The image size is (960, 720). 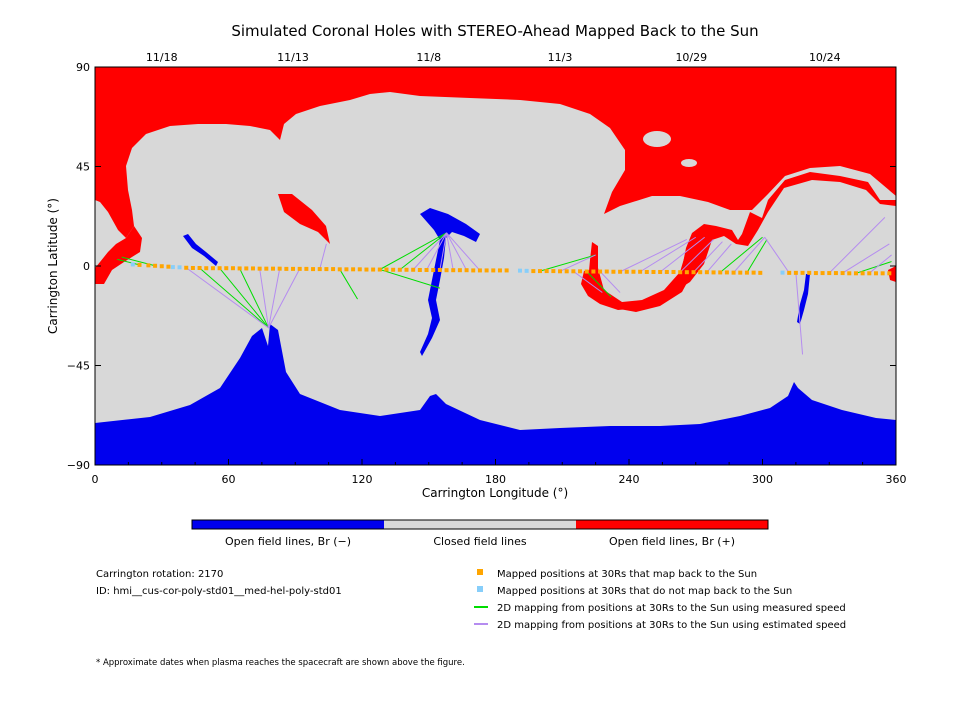 What do you see at coordinates (560, 57) in the screenshot?
I see `top-date-label: 11/3` at bounding box center [560, 57].